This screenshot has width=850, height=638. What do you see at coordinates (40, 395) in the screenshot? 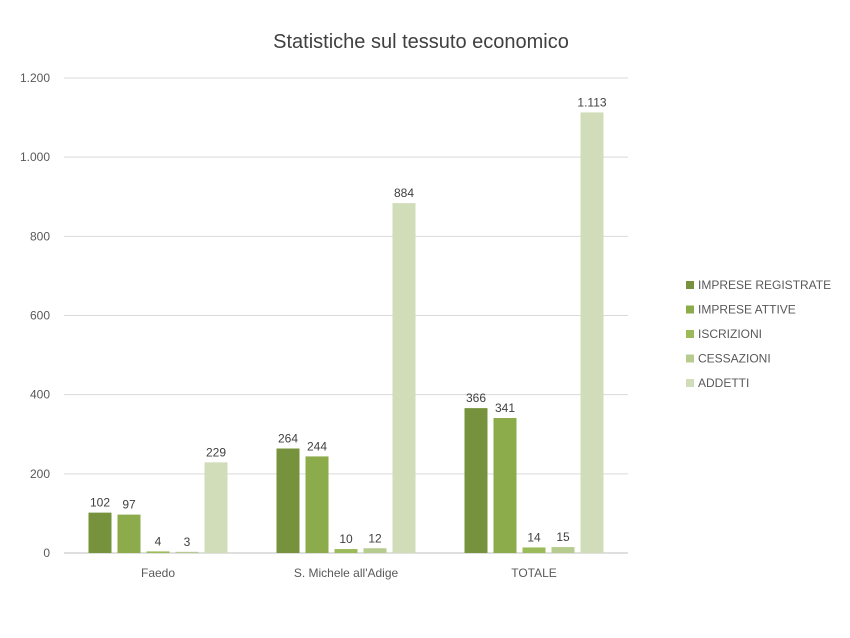
I see `y-tick-label: 400` at bounding box center [40, 395].